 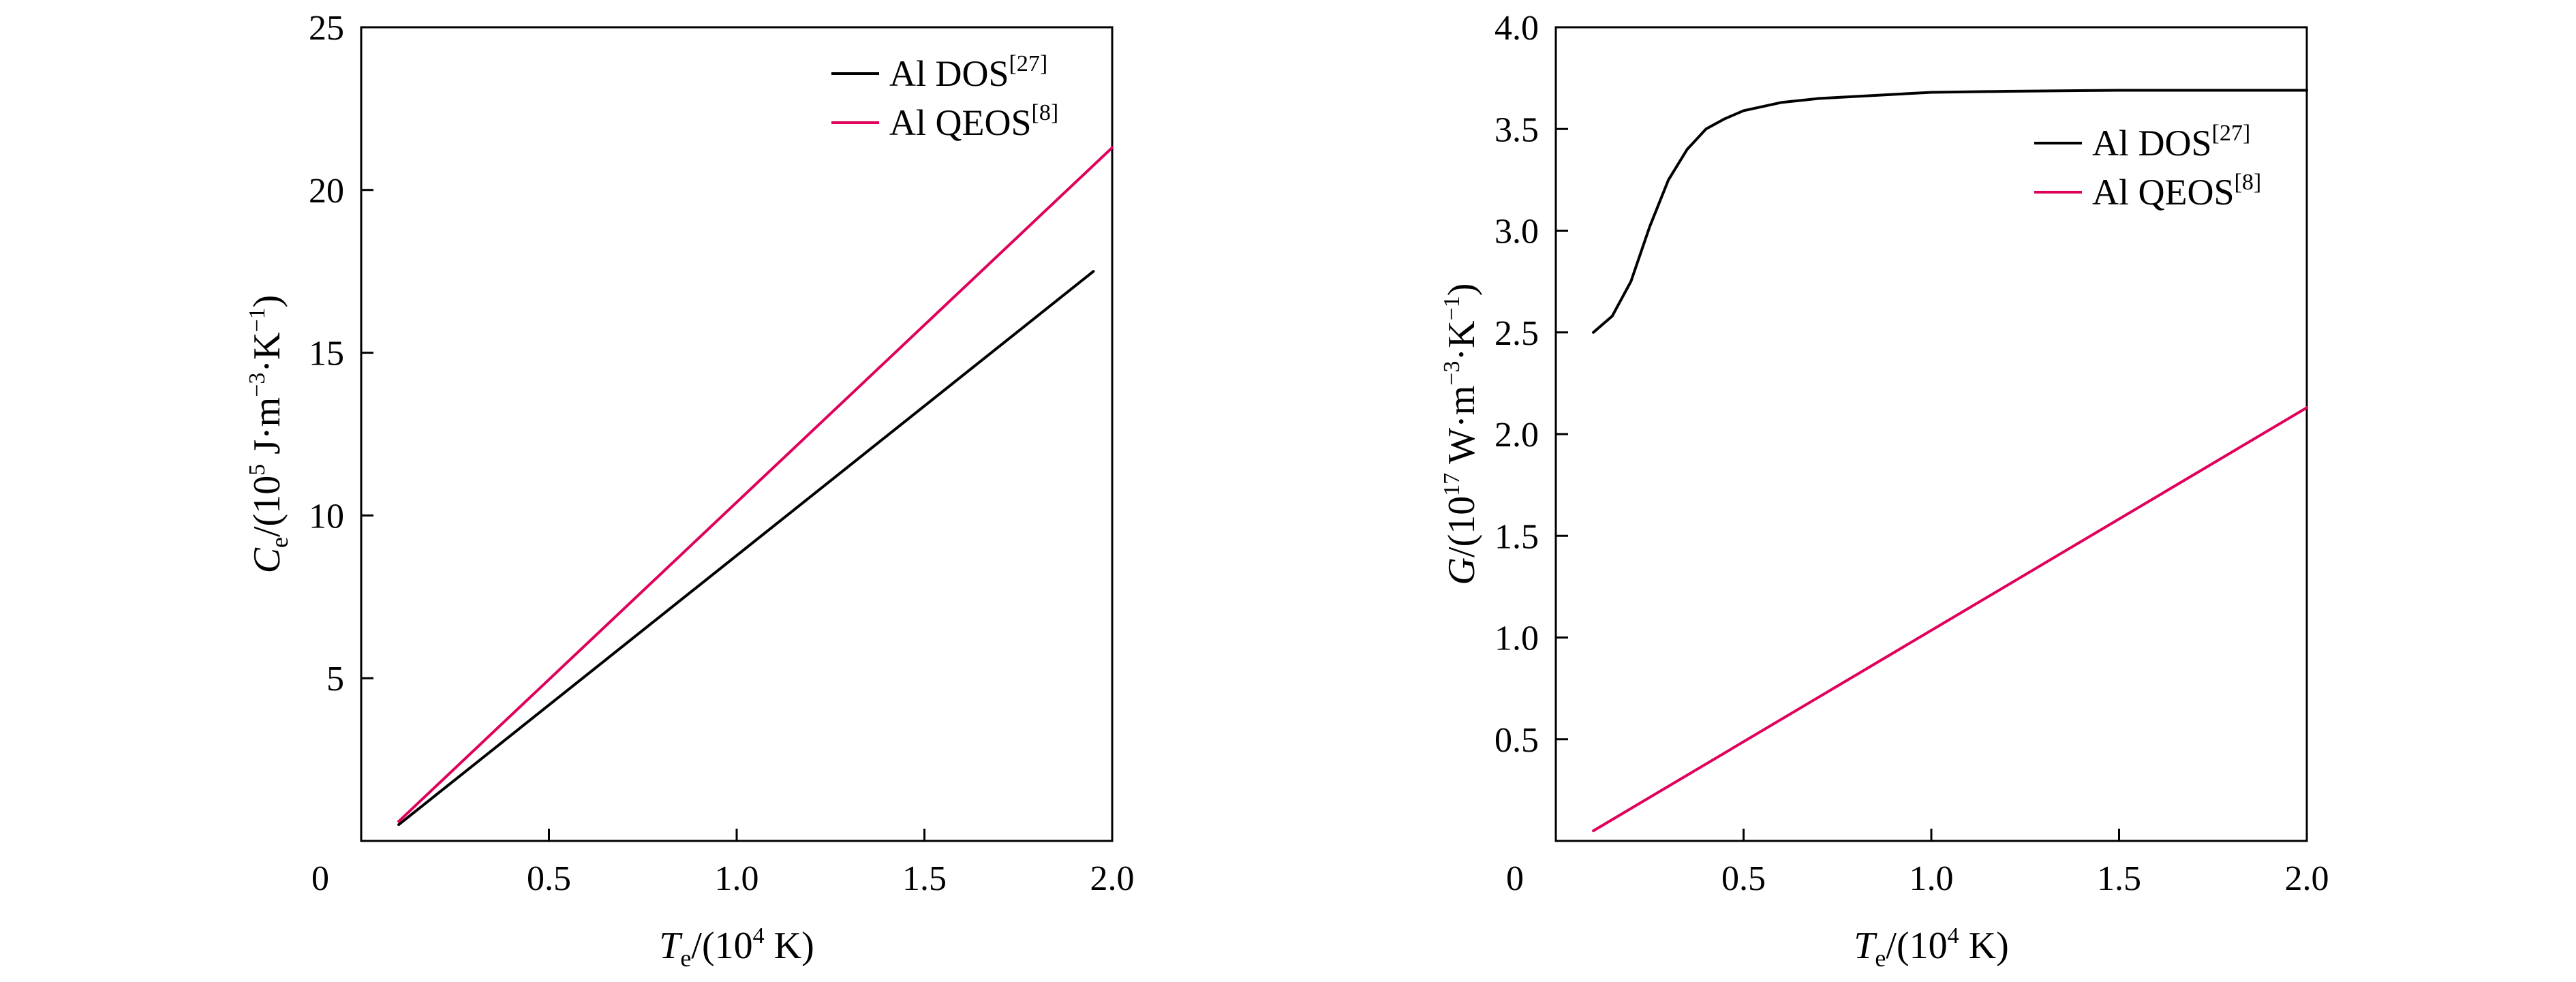 What do you see at coordinates (1516, 638) in the screenshot?
I see `y-tick-label: 1.0` at bounding box center [1516, 638].